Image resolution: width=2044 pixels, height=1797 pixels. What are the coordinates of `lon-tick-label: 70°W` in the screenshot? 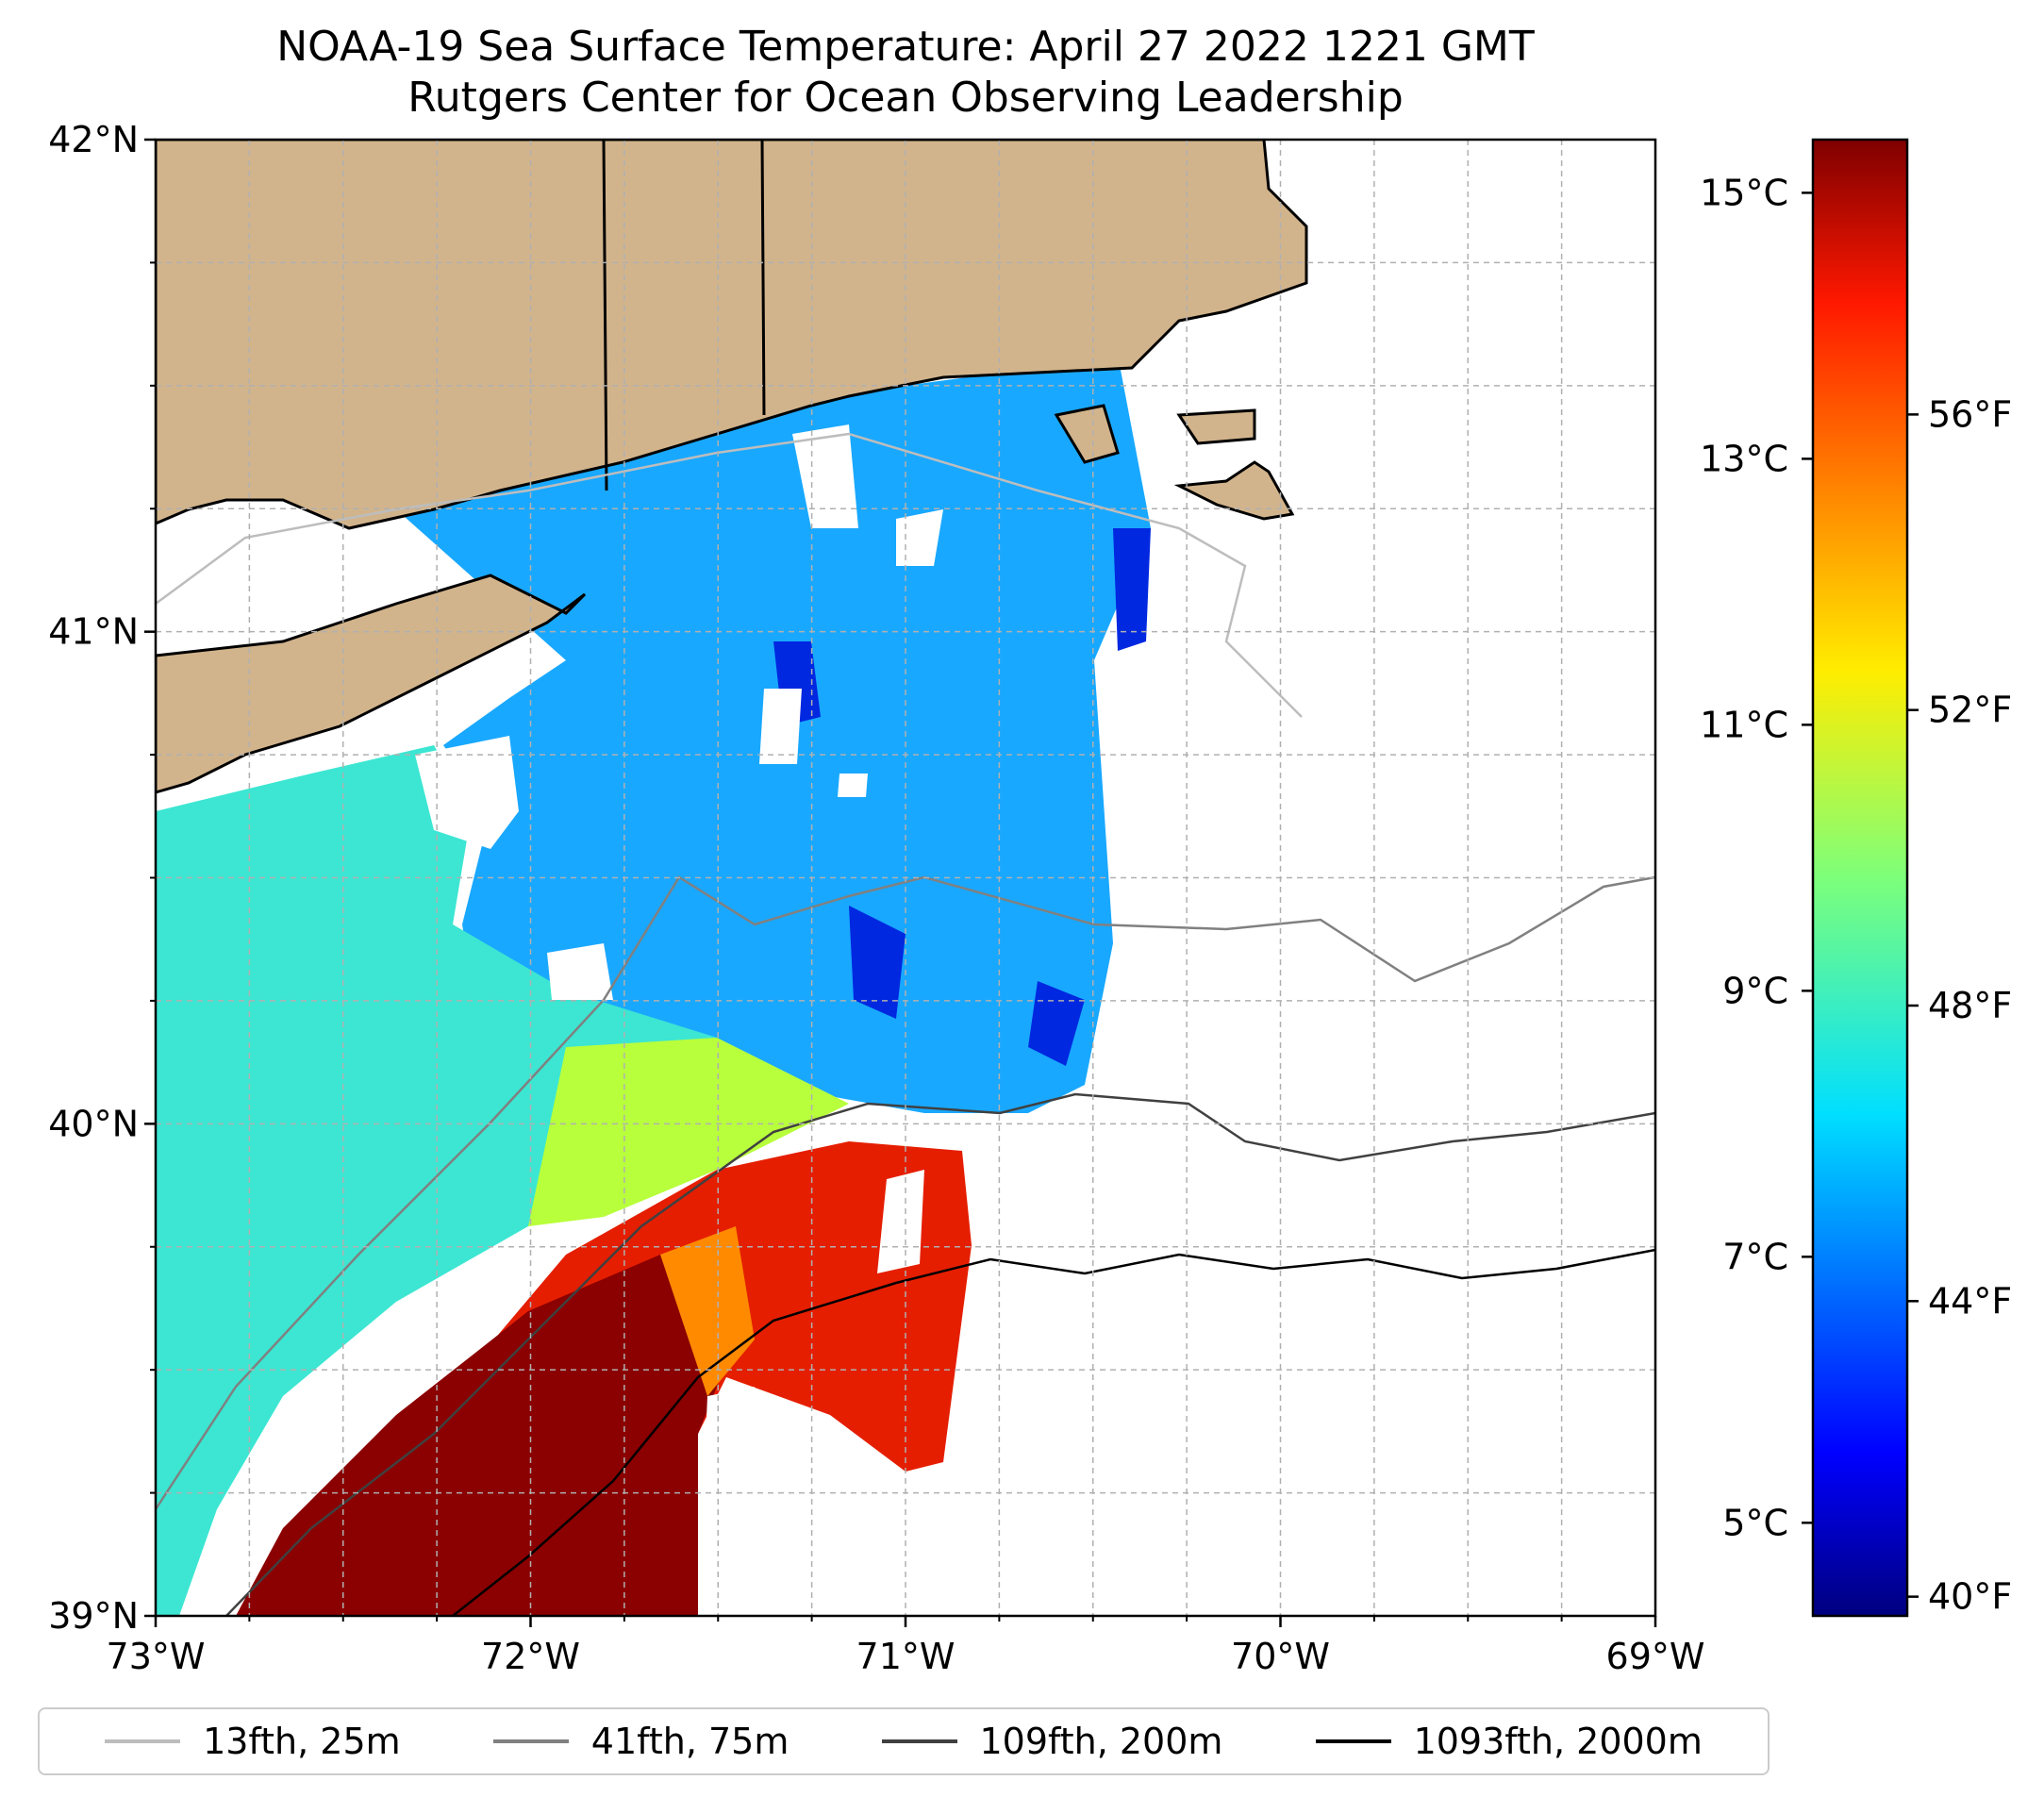 It's located at (1280, 1656).